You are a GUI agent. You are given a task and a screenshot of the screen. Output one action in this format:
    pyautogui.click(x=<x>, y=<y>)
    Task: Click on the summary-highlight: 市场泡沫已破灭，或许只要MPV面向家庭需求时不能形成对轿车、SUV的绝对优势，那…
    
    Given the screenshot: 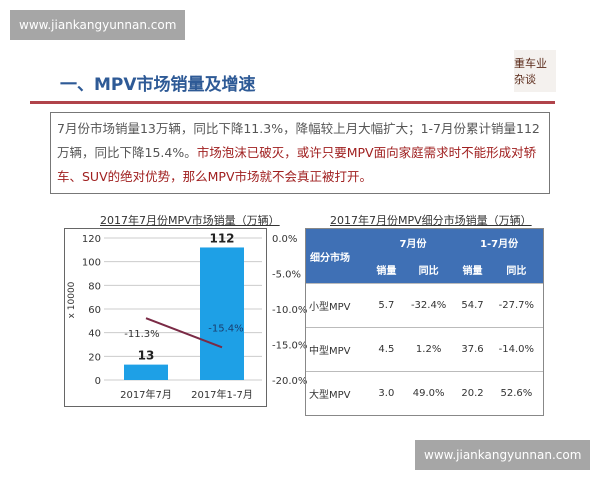 What is the action you would take?
    pyautogui.click(x=297, y=164)
    